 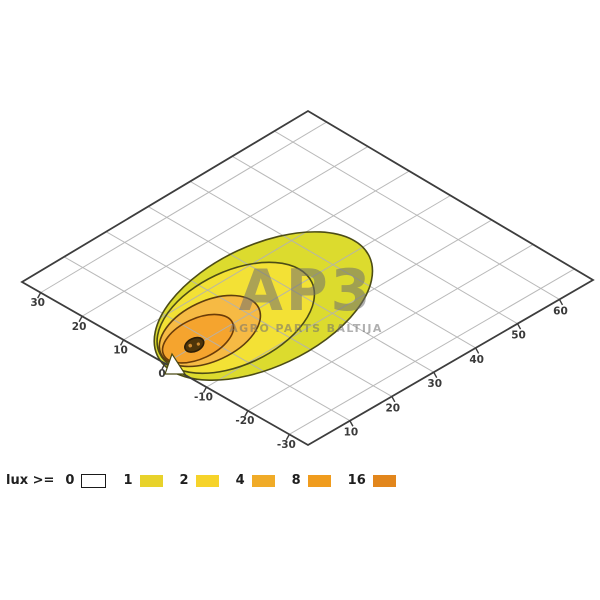 I want to click on legend-entry: 8, so click(x=311, y=480).